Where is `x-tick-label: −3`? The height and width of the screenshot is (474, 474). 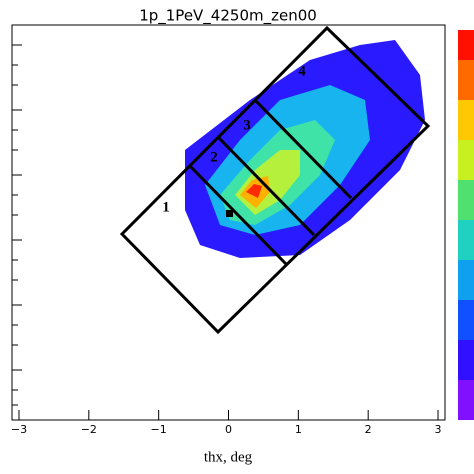
x-tick-label: −3 is located at coordinates (19, 429).